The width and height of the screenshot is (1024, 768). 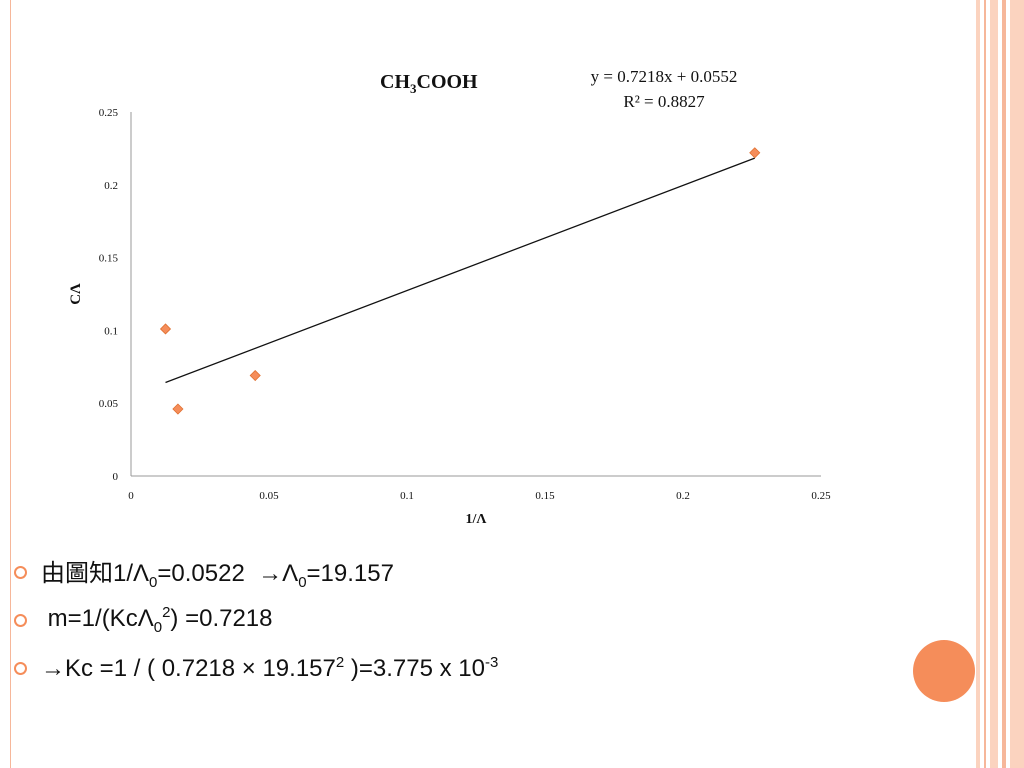 I want to click on x-tick-label: 0, so click(x=131, y=496).